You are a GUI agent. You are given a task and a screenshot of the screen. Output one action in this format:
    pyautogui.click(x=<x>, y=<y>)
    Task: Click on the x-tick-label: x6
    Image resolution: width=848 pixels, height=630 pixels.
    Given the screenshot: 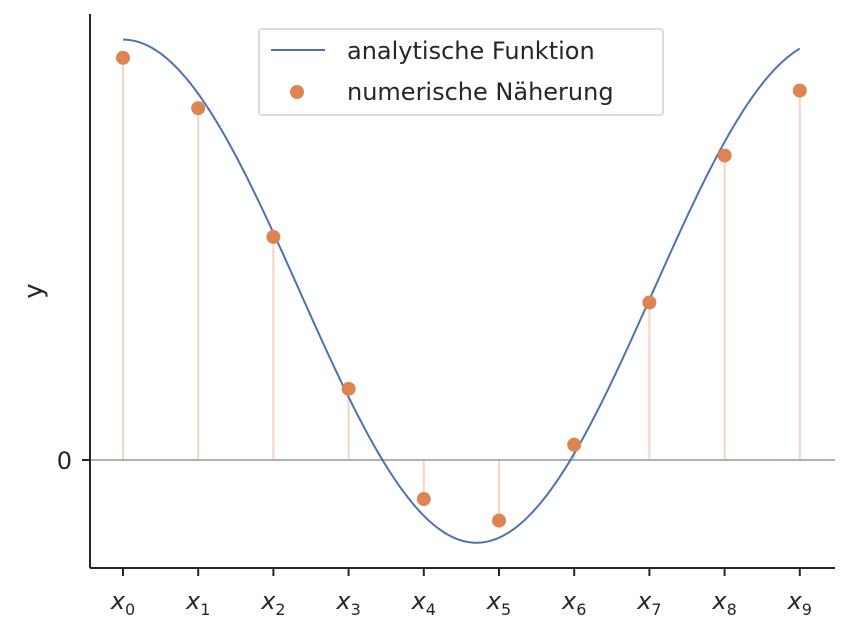 What is the action you would take?
    pyautogui.click(x=573, y=603)
    